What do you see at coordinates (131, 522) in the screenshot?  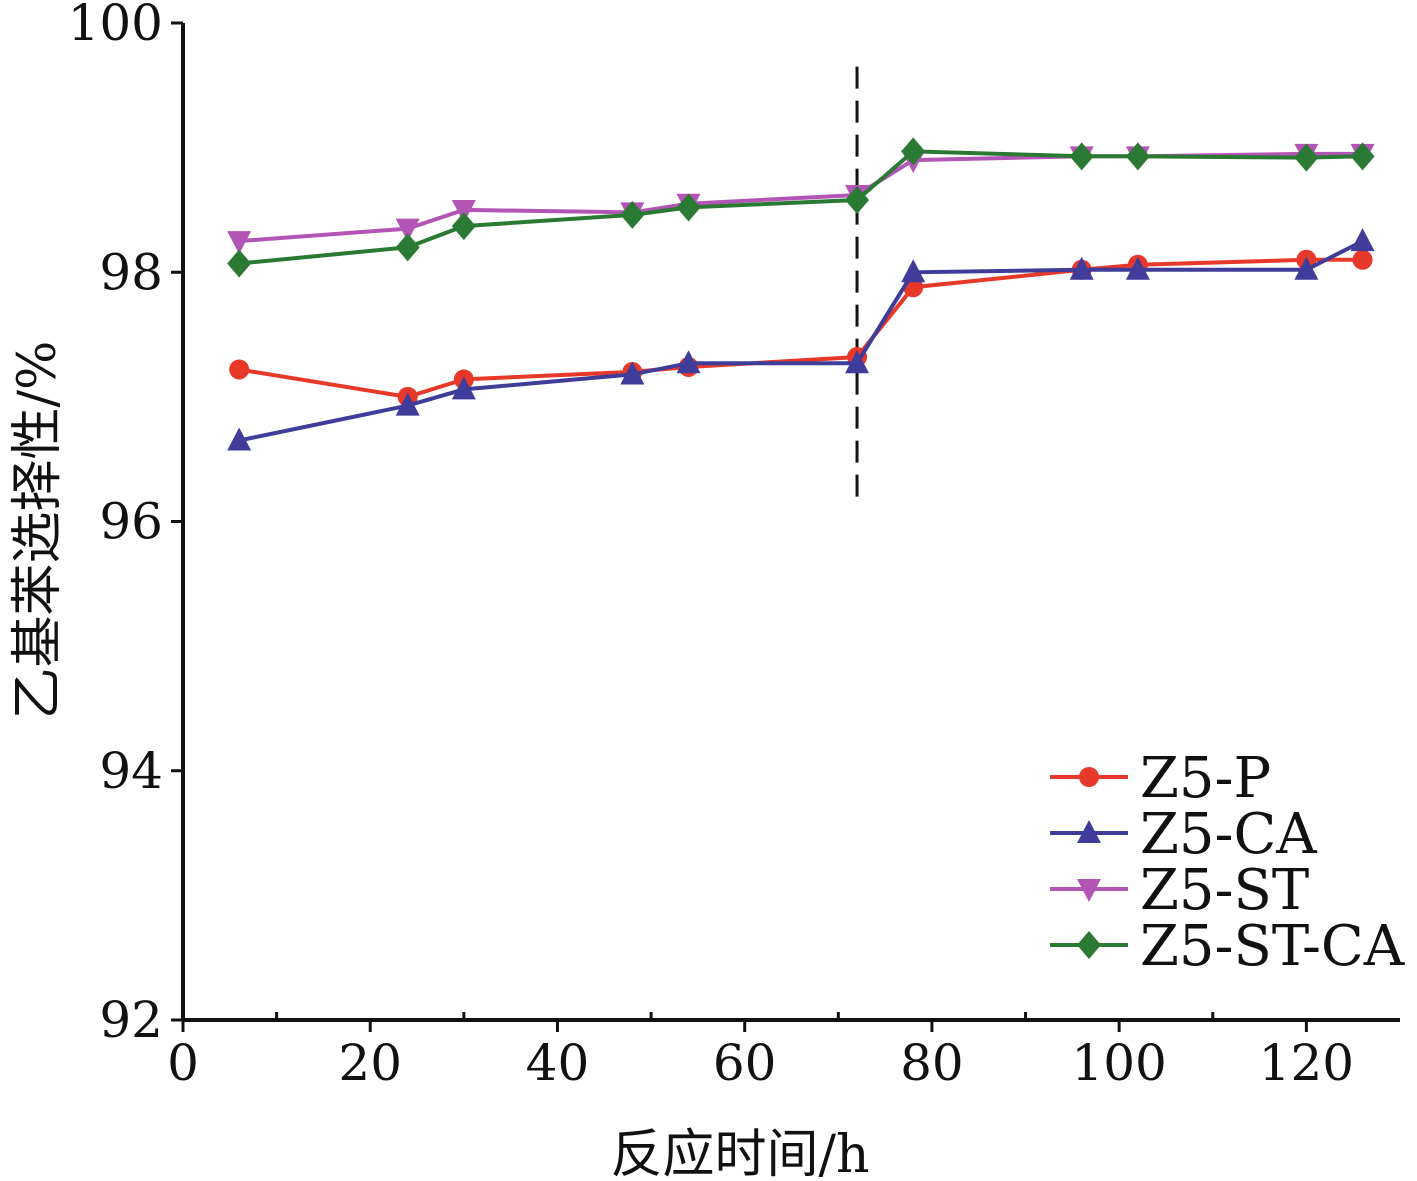 I see `y-tick-label: 96` at bounding box center [131, 522].